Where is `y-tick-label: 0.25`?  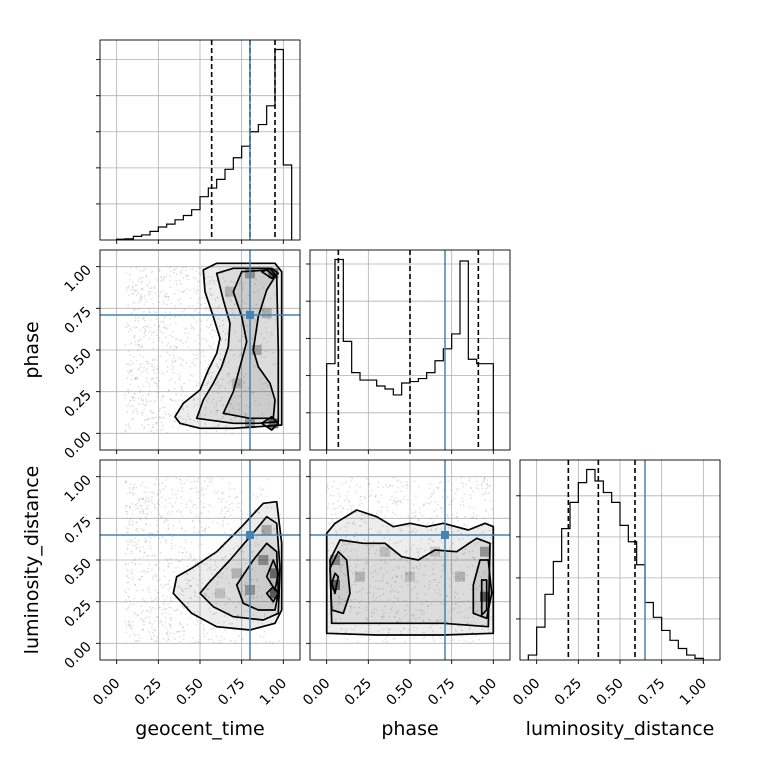
y-tick-label: 0.25 is located at coordinates (77, 403).